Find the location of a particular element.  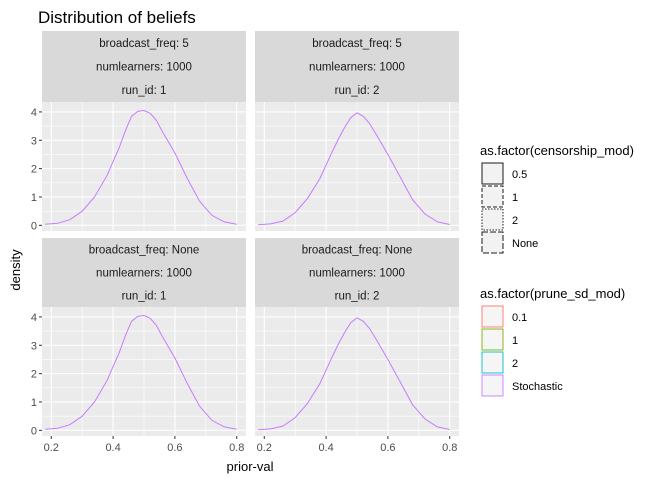

legend: as.factor(prune_sd_mod) 0.1 1 2 Stochastic is located at coordinates (552, 341).